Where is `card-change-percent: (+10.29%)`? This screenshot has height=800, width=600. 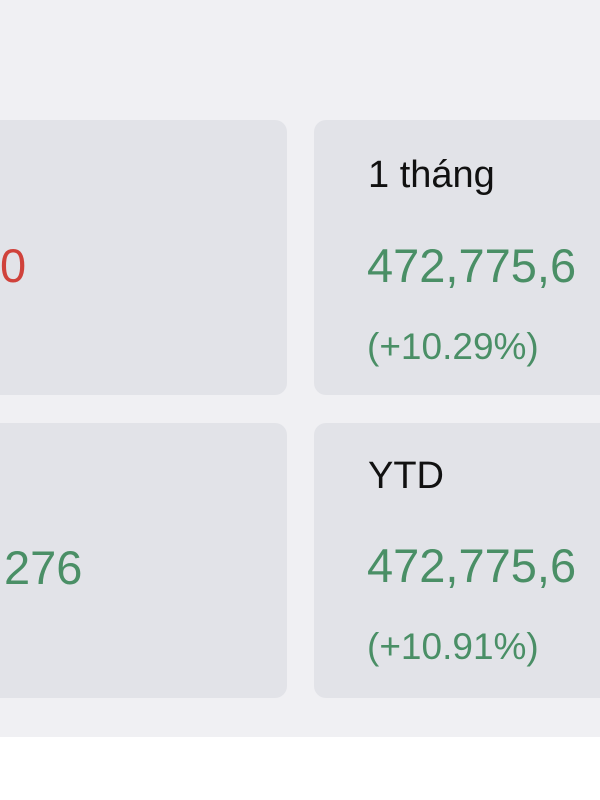 card-change-percent: (+10.29%) is located at coordinates (453, 346).